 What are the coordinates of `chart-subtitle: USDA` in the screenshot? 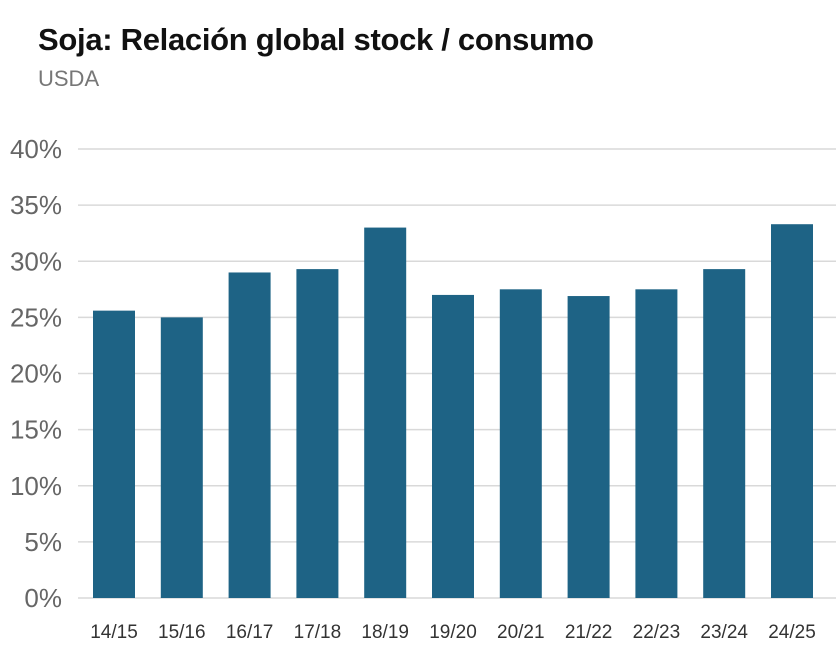 It's located at (69, 78).